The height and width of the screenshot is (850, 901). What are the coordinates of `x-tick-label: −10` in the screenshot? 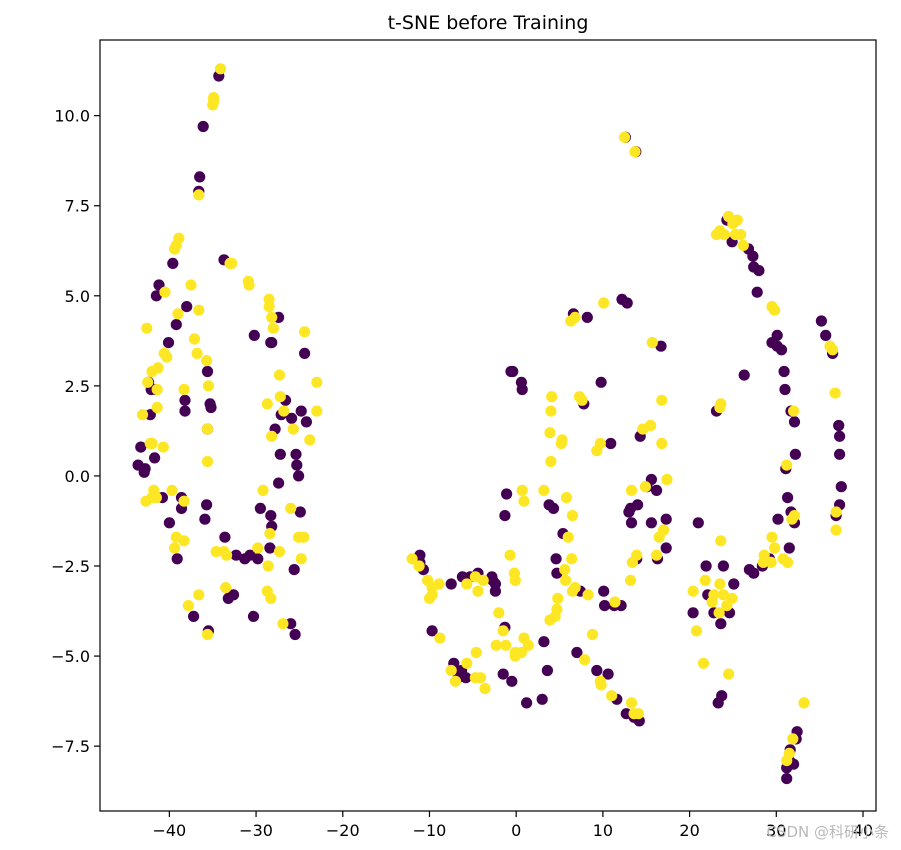 It's located at (430, 830).